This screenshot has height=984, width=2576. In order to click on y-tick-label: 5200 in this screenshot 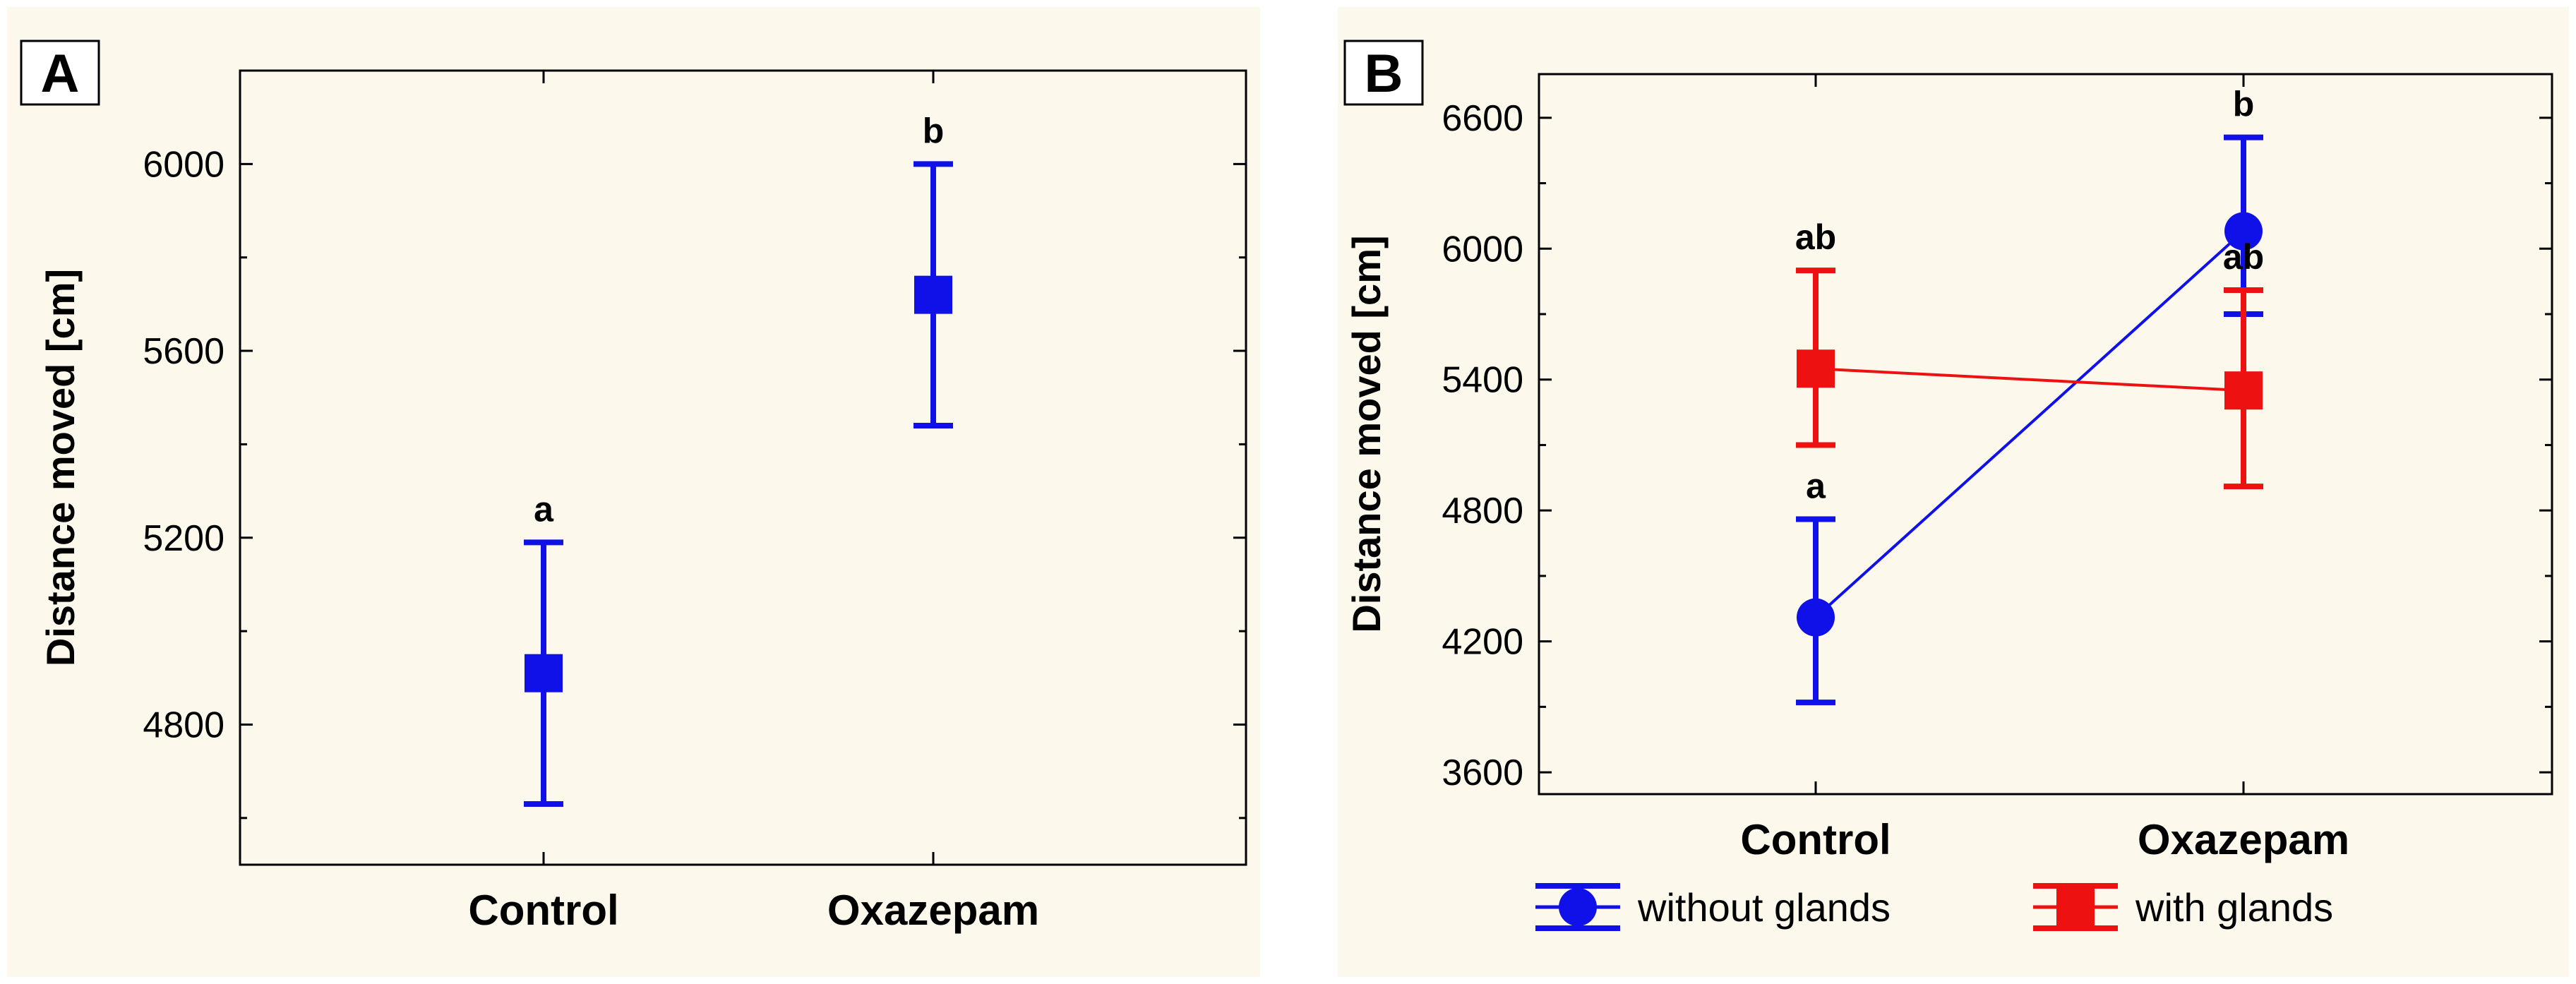, I will do `click(183, 538)`.